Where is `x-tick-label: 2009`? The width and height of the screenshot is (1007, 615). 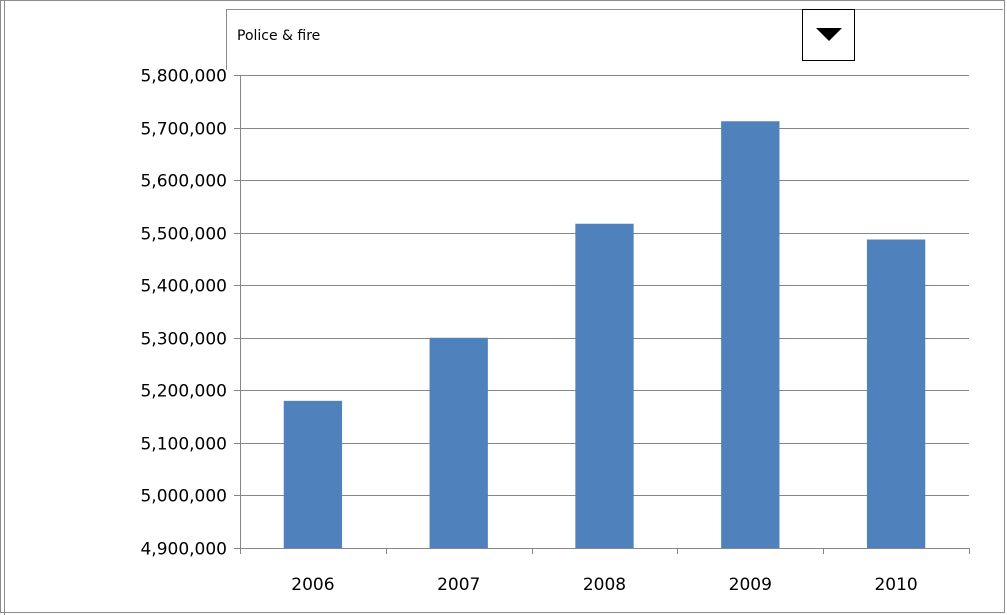 x-tick-label: 2009 is located at coordinates (750, 585).